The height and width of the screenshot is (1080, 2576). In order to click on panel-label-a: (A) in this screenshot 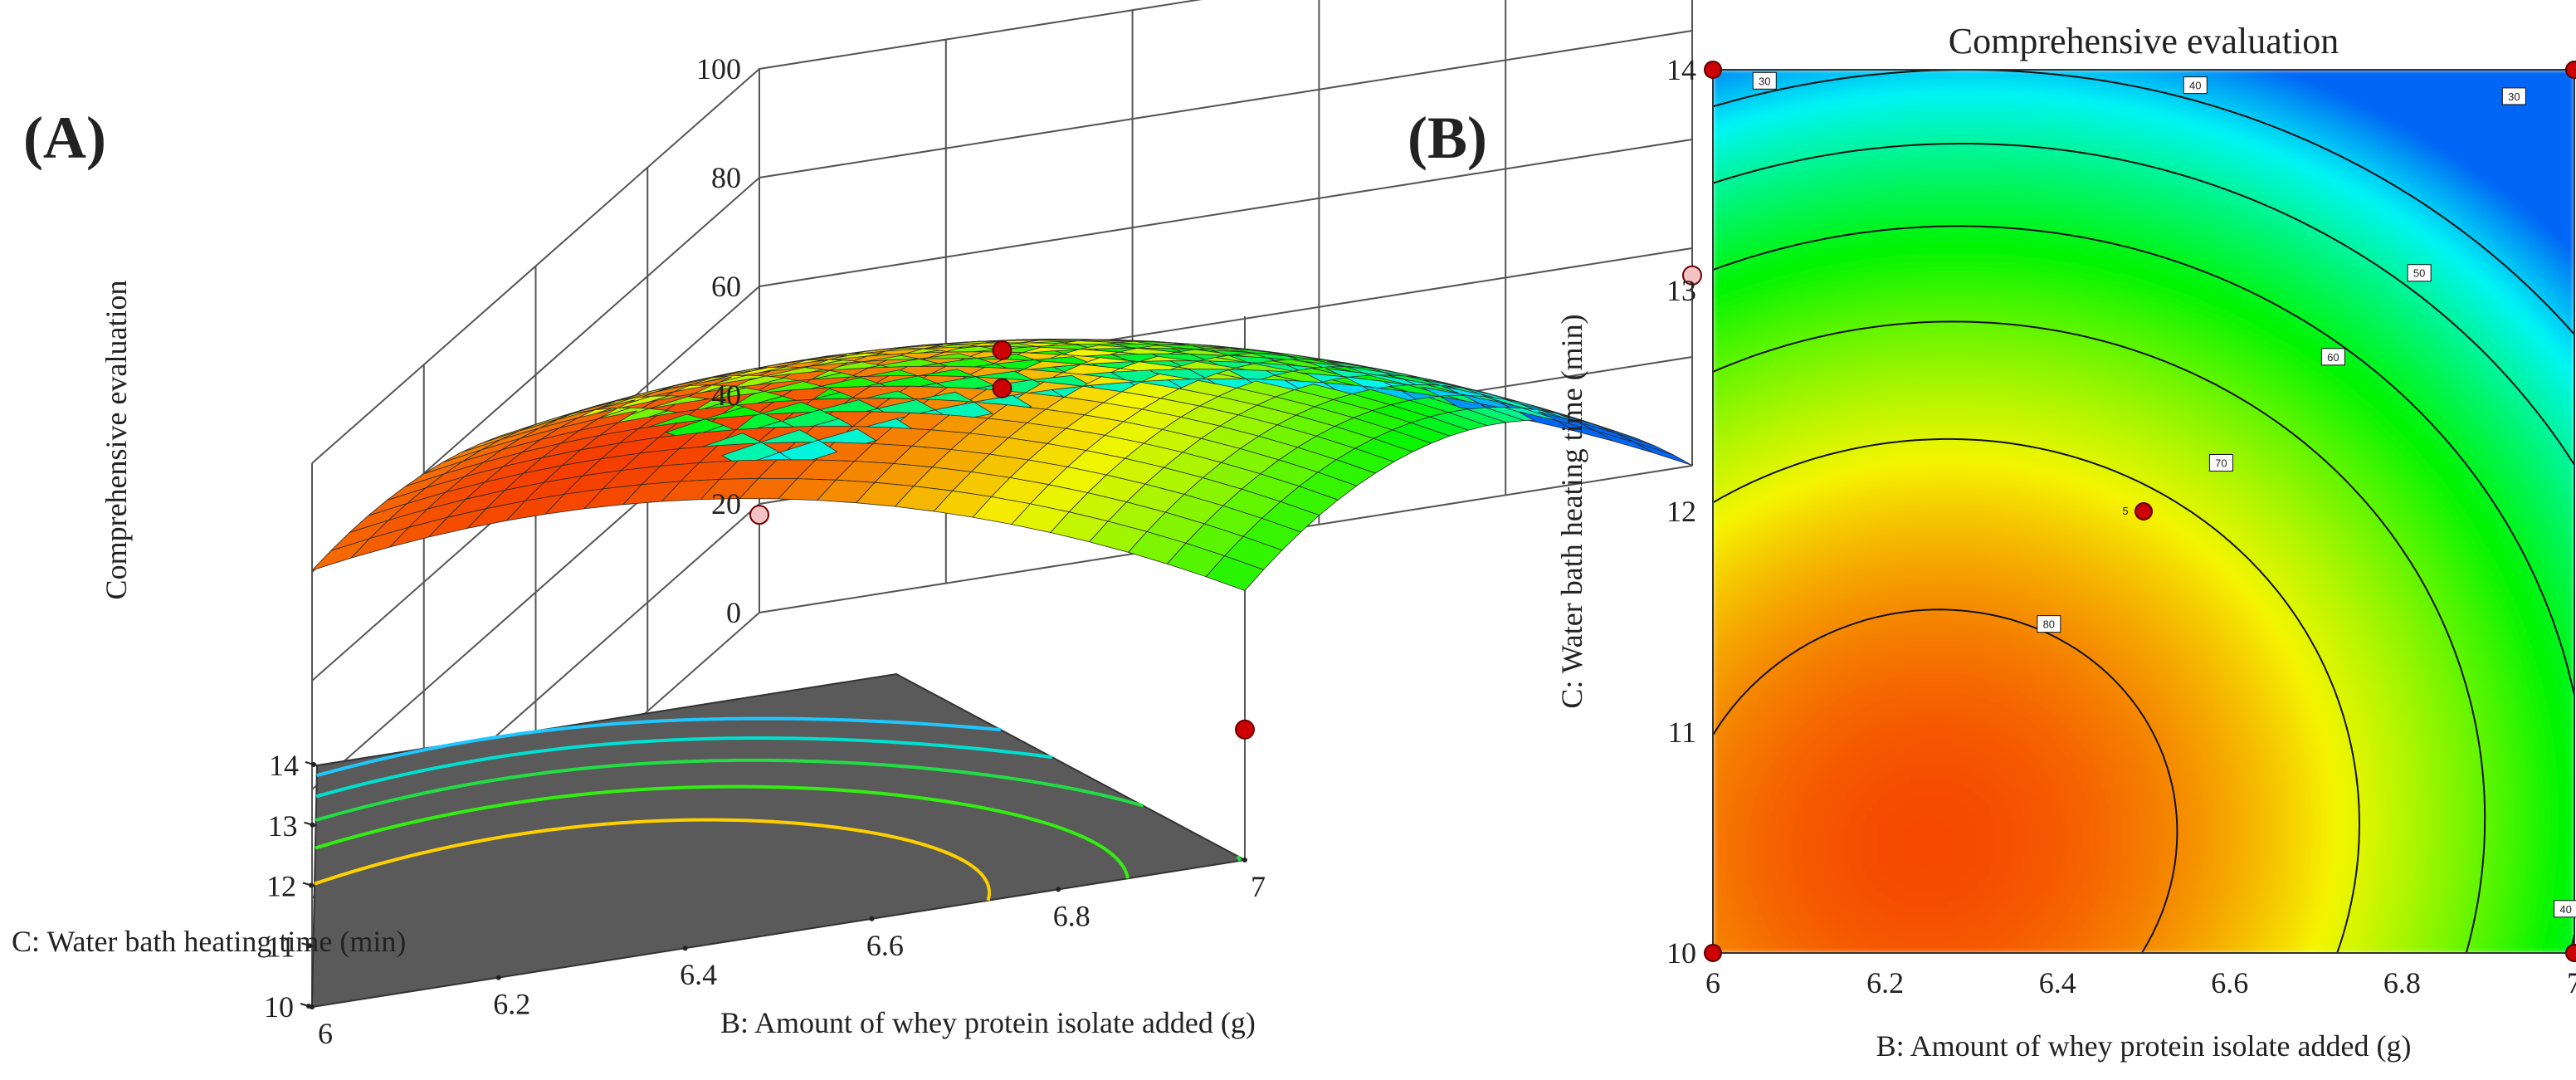, I will do `click(65, 138)`.